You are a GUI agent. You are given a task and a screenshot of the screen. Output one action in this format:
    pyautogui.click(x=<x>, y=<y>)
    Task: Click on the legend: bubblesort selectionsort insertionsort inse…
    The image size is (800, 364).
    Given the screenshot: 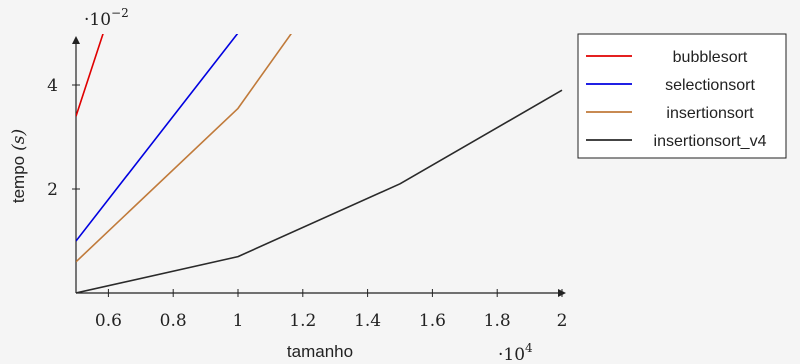 What is the action you would take?
    pyautogui.click(x=682, y=96)
    